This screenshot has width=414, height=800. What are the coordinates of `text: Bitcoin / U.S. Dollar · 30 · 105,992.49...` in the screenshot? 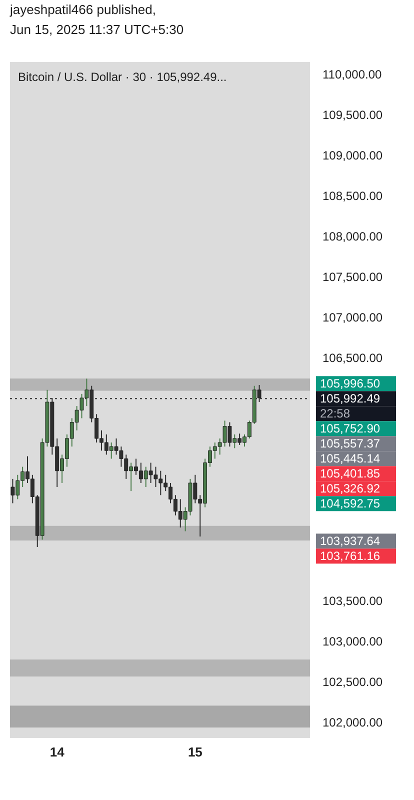 It's located at (122, 77).